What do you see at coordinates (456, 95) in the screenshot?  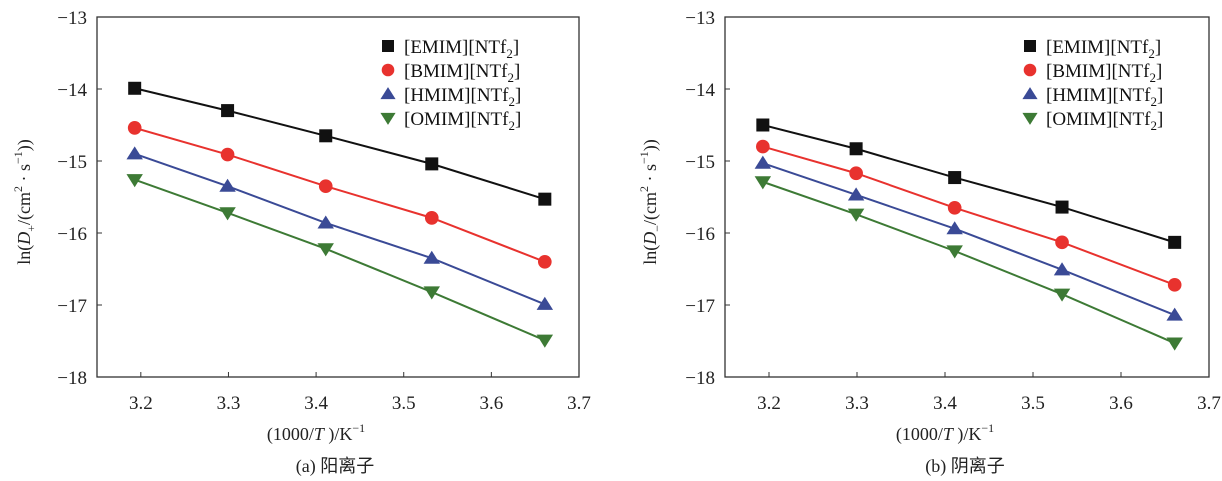 I see `text-part: [HMIM][NTf` at bounding box center [456, 95].